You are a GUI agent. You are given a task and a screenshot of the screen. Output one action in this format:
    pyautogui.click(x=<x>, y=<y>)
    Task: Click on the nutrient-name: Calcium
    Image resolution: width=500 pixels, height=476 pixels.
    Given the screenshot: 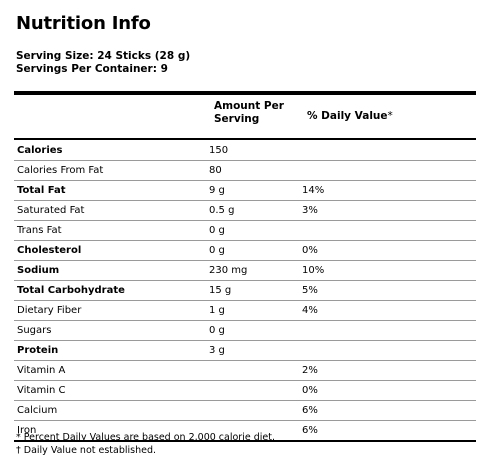 What is the action you would take?
    pyautogui.click(x=37, y=410)
    